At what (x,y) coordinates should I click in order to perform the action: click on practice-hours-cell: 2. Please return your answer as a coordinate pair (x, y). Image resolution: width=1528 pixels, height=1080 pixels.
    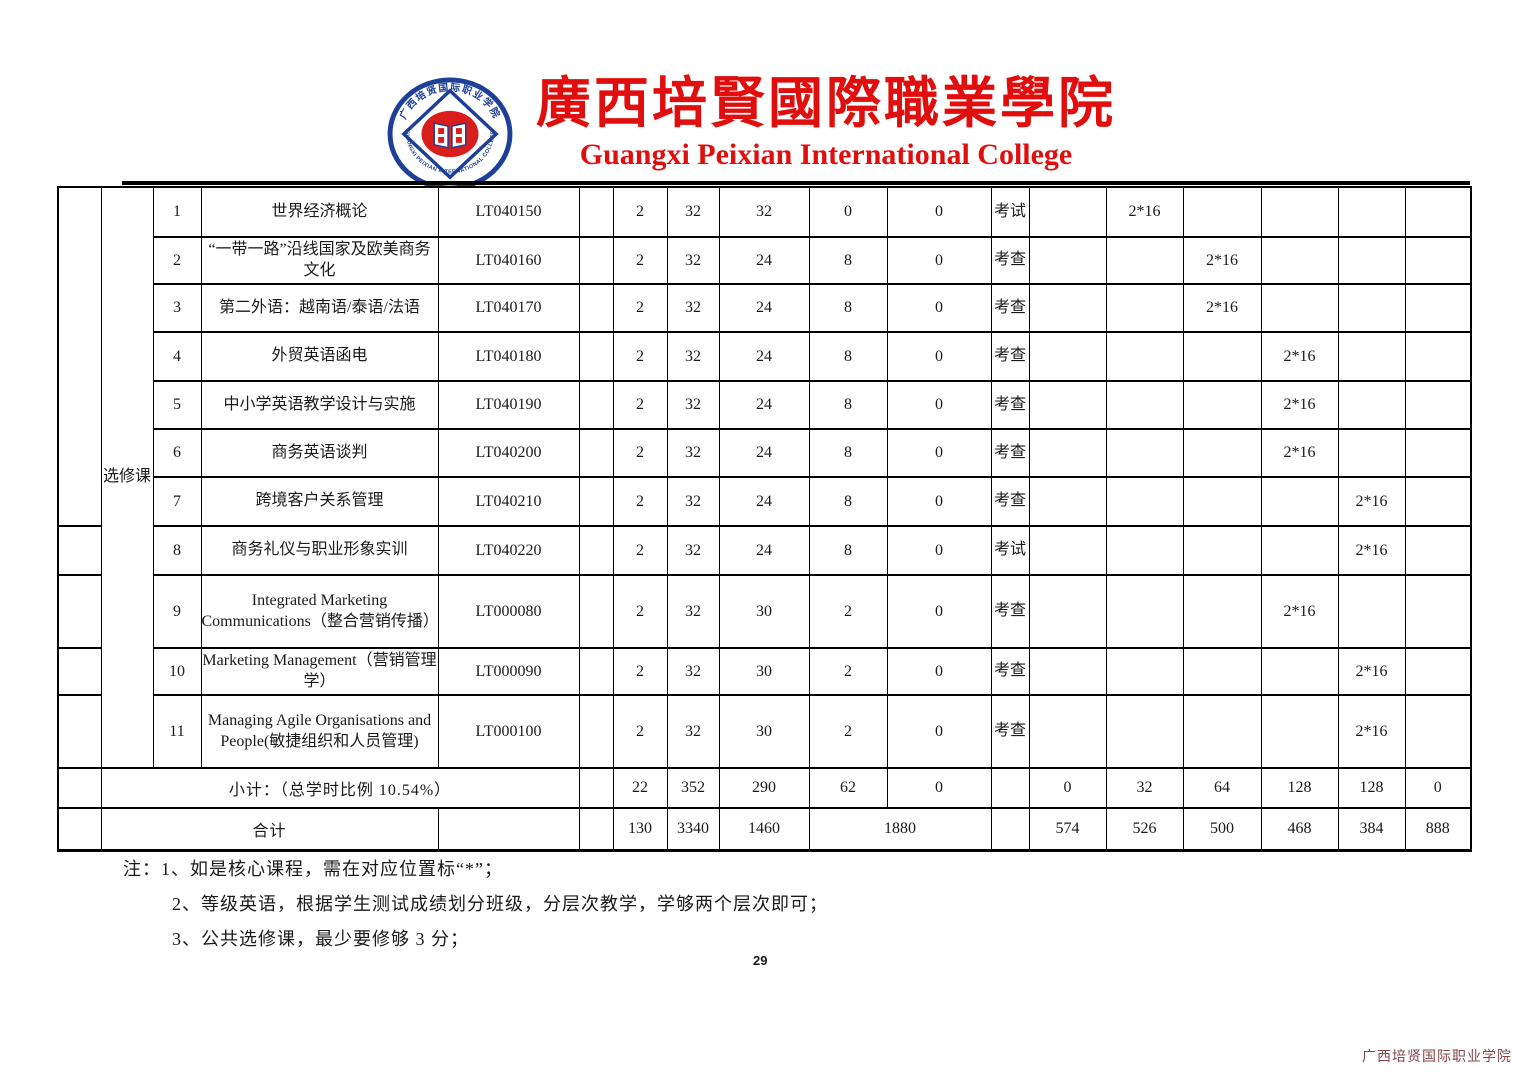
    Looking at the image, I should click on (848, 731).